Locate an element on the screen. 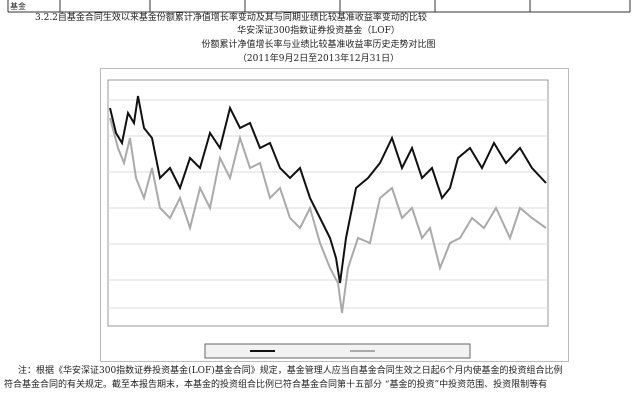 This screenshot has height=395, width=637. fund-name: 华安深证300指数证券投资基金（LOF） is located at coordinates (318, 31).